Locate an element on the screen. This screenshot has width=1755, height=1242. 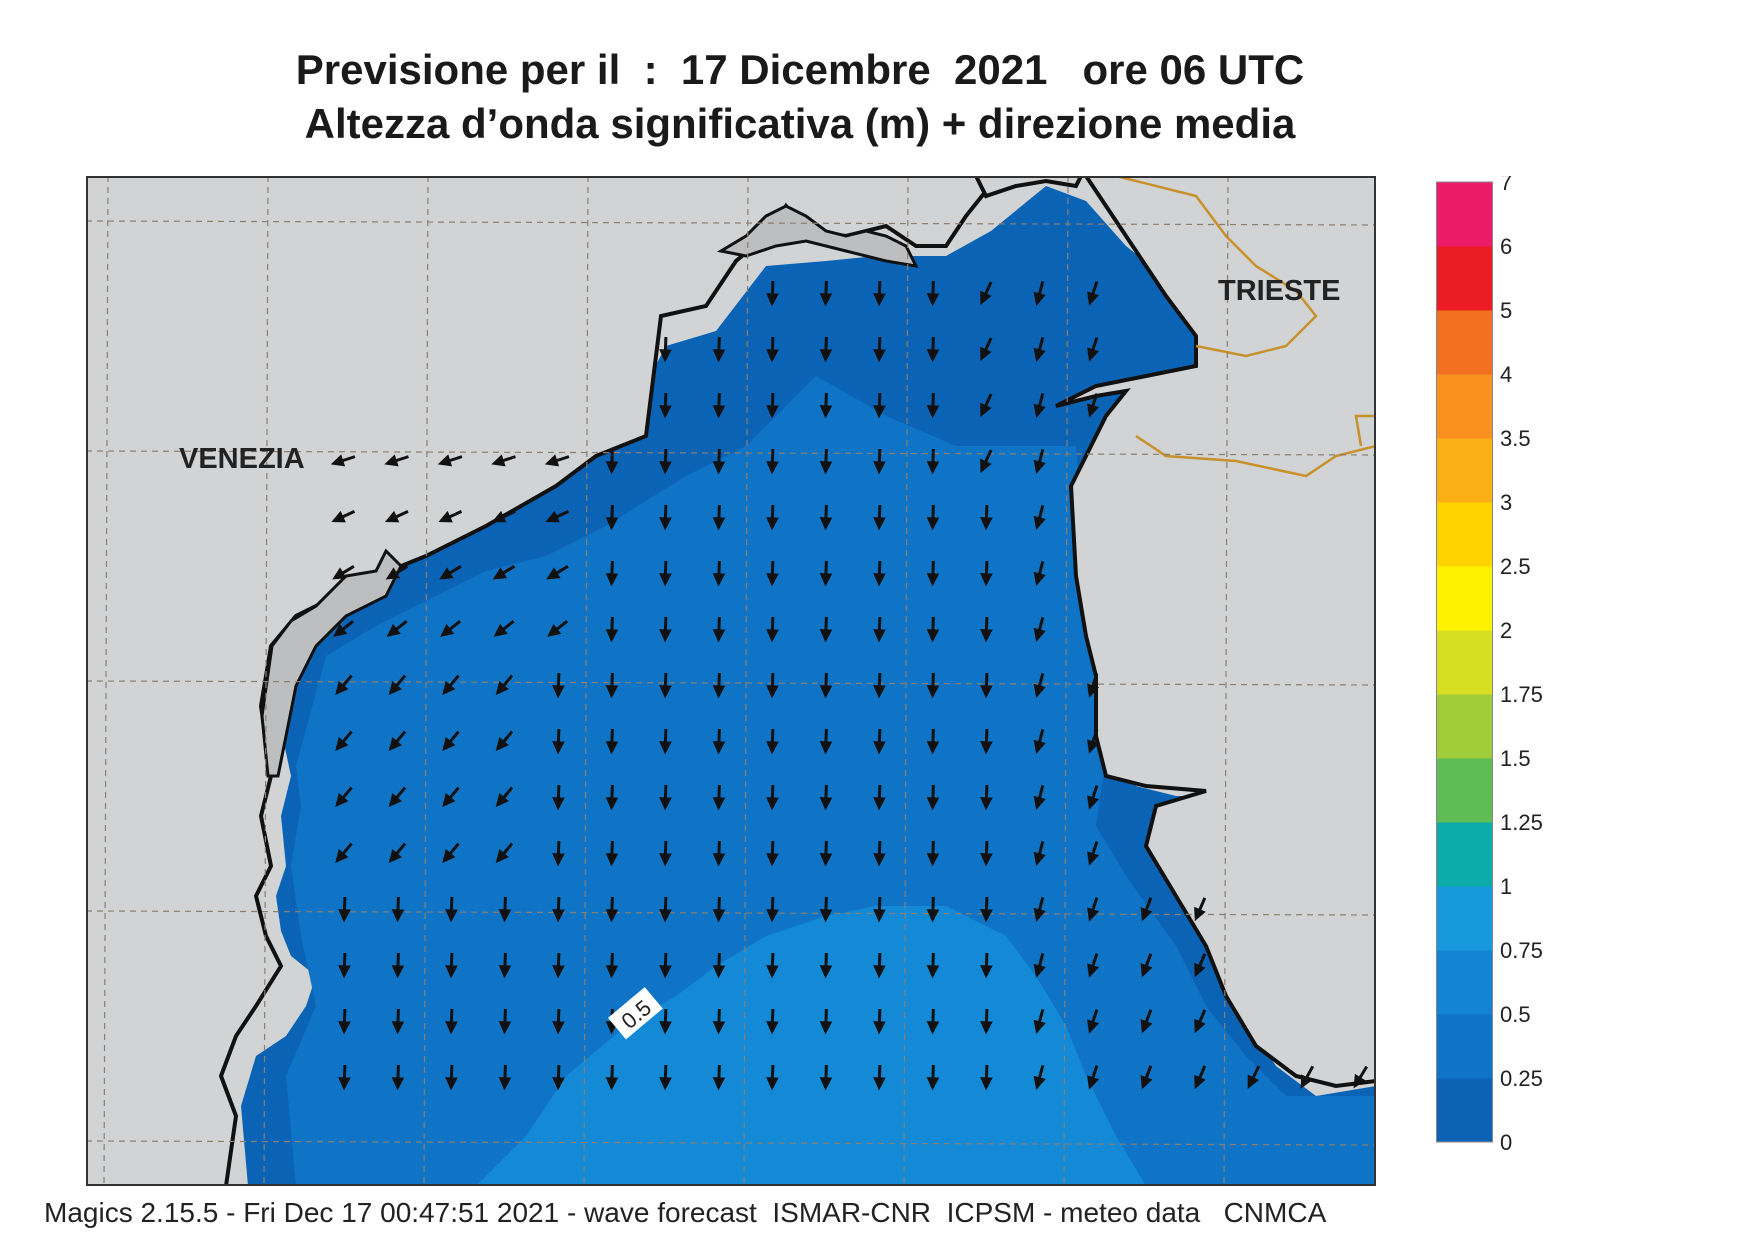
land-grado-lagoon is located at coordinates (817, 236).